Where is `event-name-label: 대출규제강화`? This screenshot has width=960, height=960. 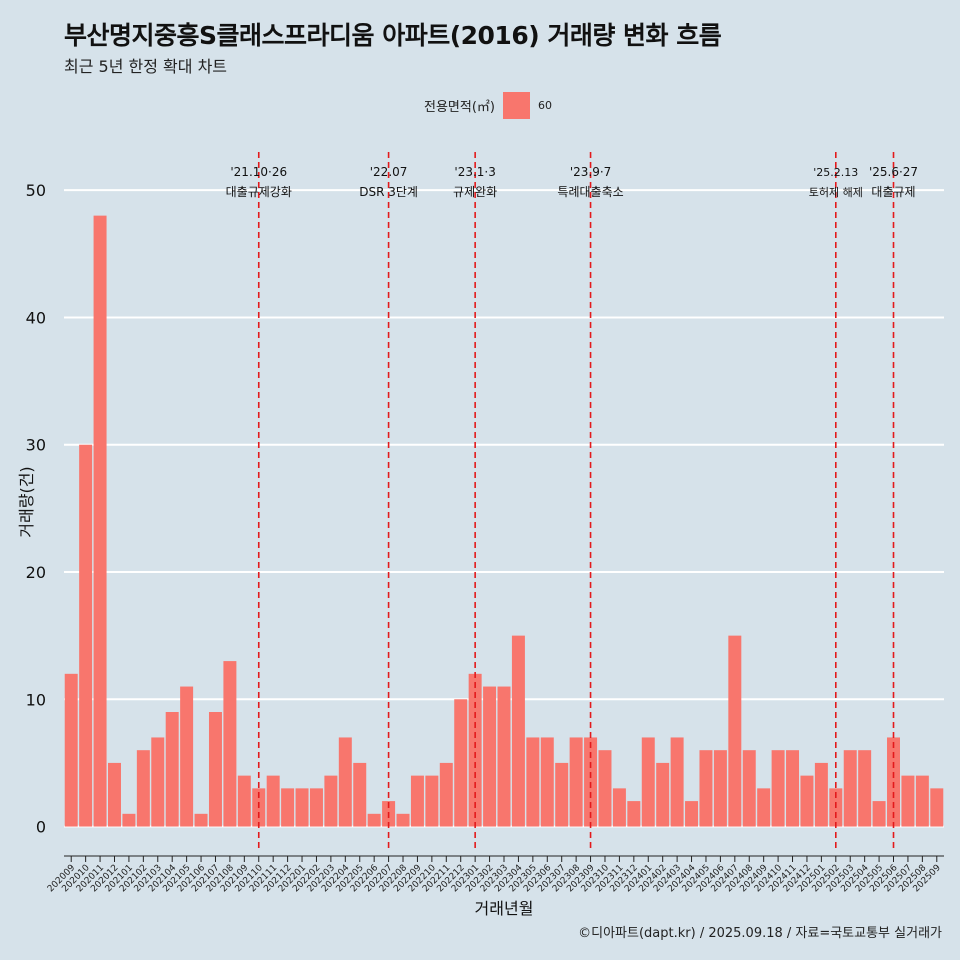 event-name-label: 대출규제강화 is located at coordinates (259, 192).